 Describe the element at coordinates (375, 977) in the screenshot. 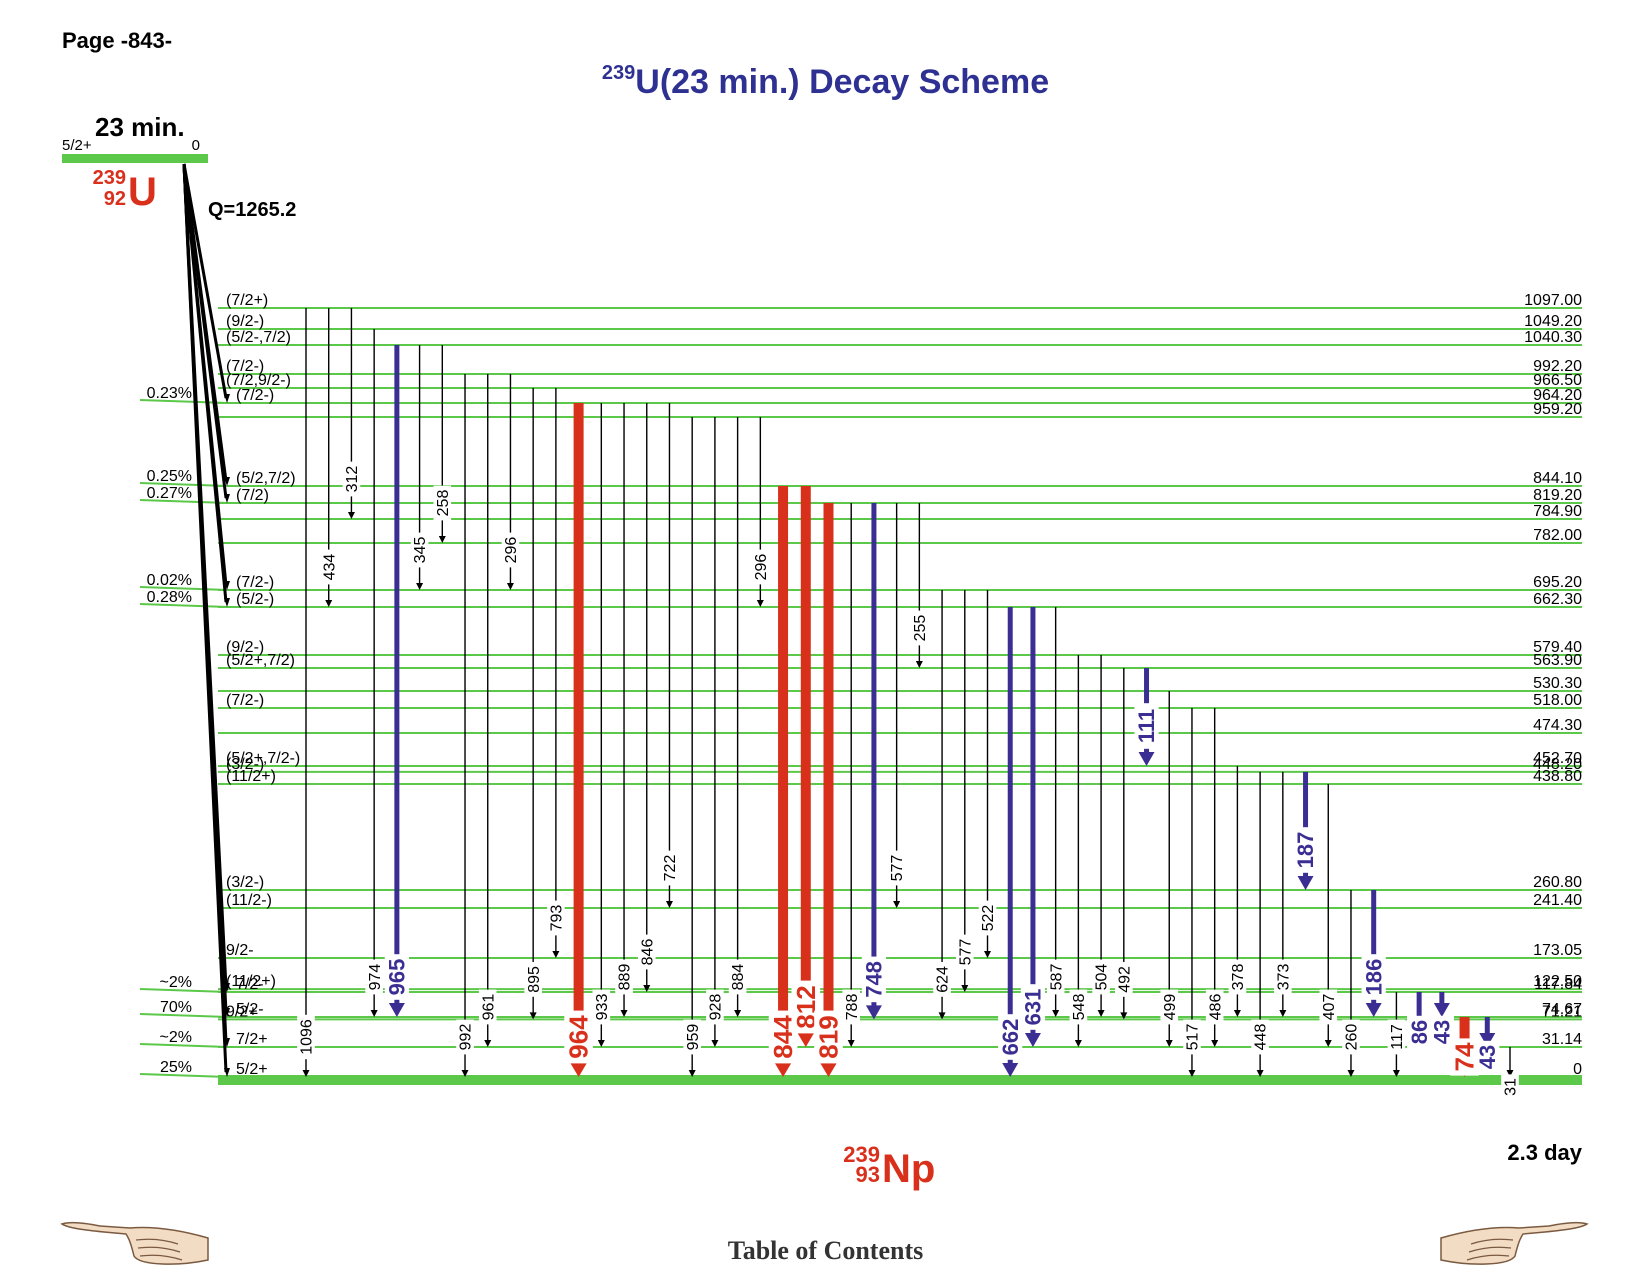

I see `gamma-energy-label: 974` at that location.